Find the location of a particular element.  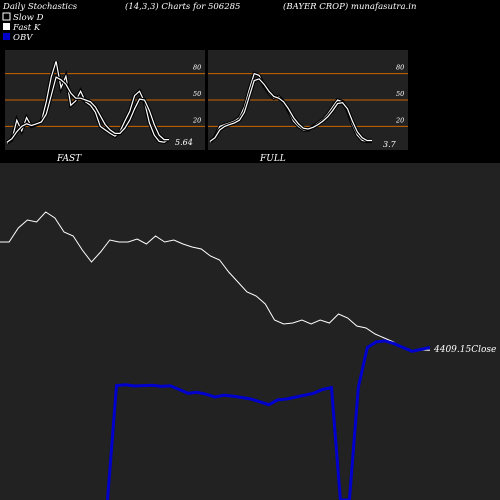

legend-swatch-obv is located at coordinates (6, 36).